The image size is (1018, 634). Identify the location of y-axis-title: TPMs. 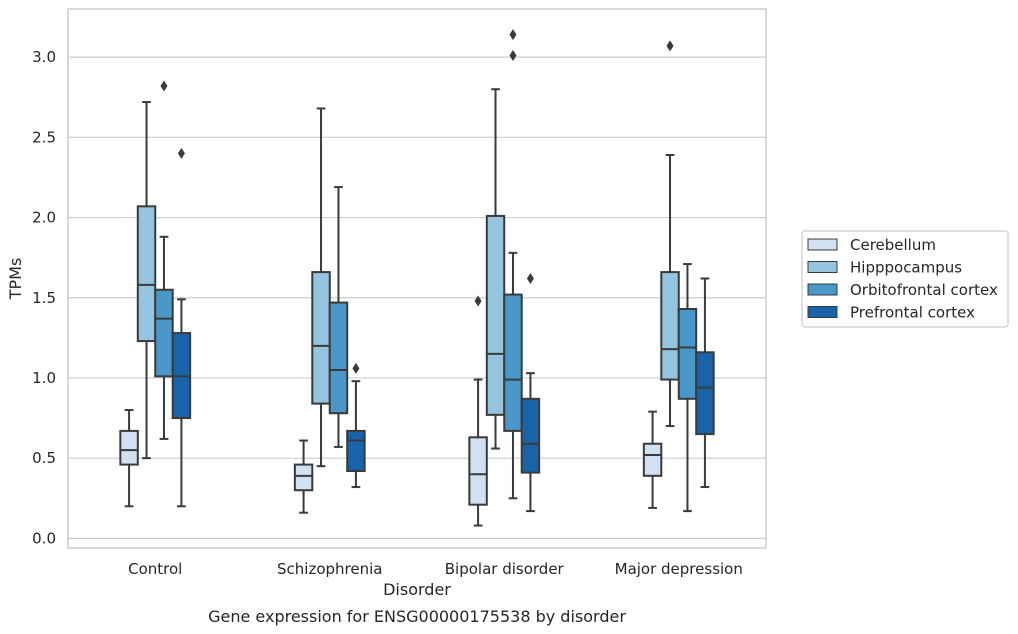
(15, 279).